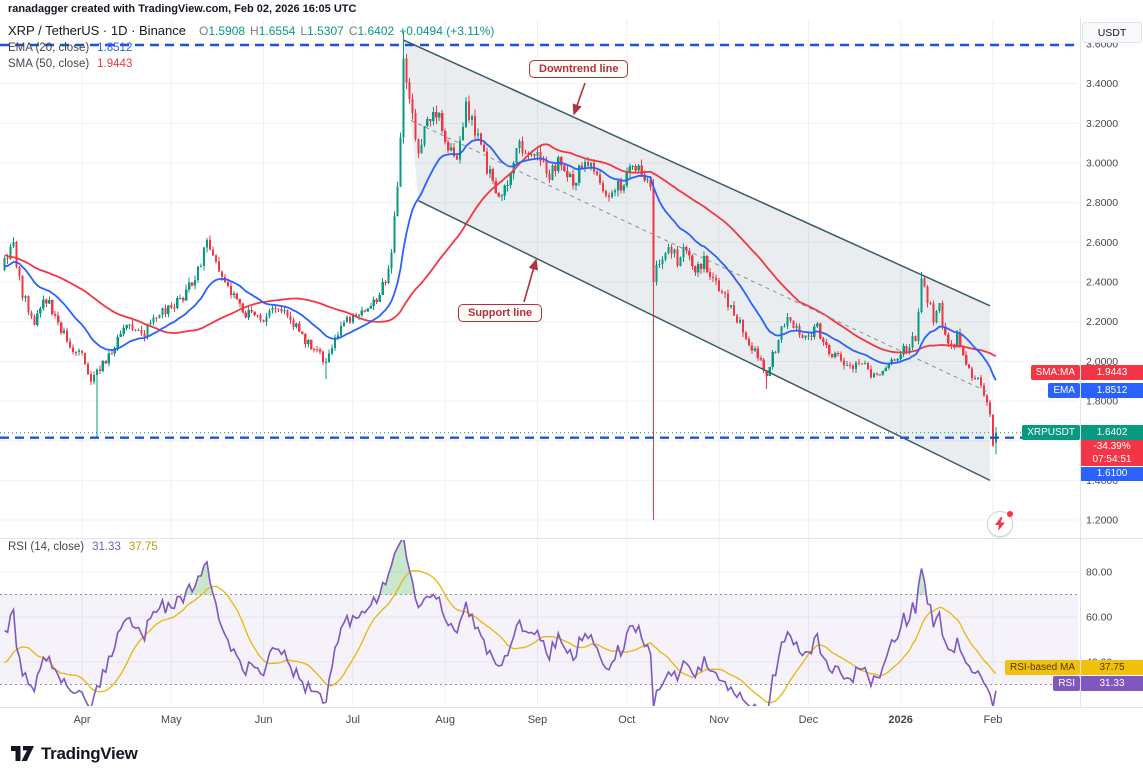 This screenshot has width=1143, height=780. What do you see at coordinates (1112, 474) in the screenshot?
I see `alert-price-tag: 1.6100` at bounding box center [1112, 474].